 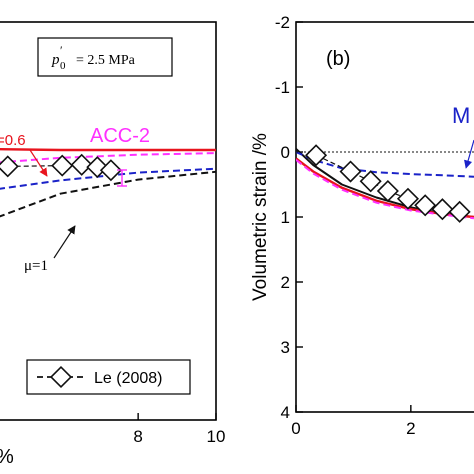 I want to click on y-tick-label: -2, so click(x=282, y=22).